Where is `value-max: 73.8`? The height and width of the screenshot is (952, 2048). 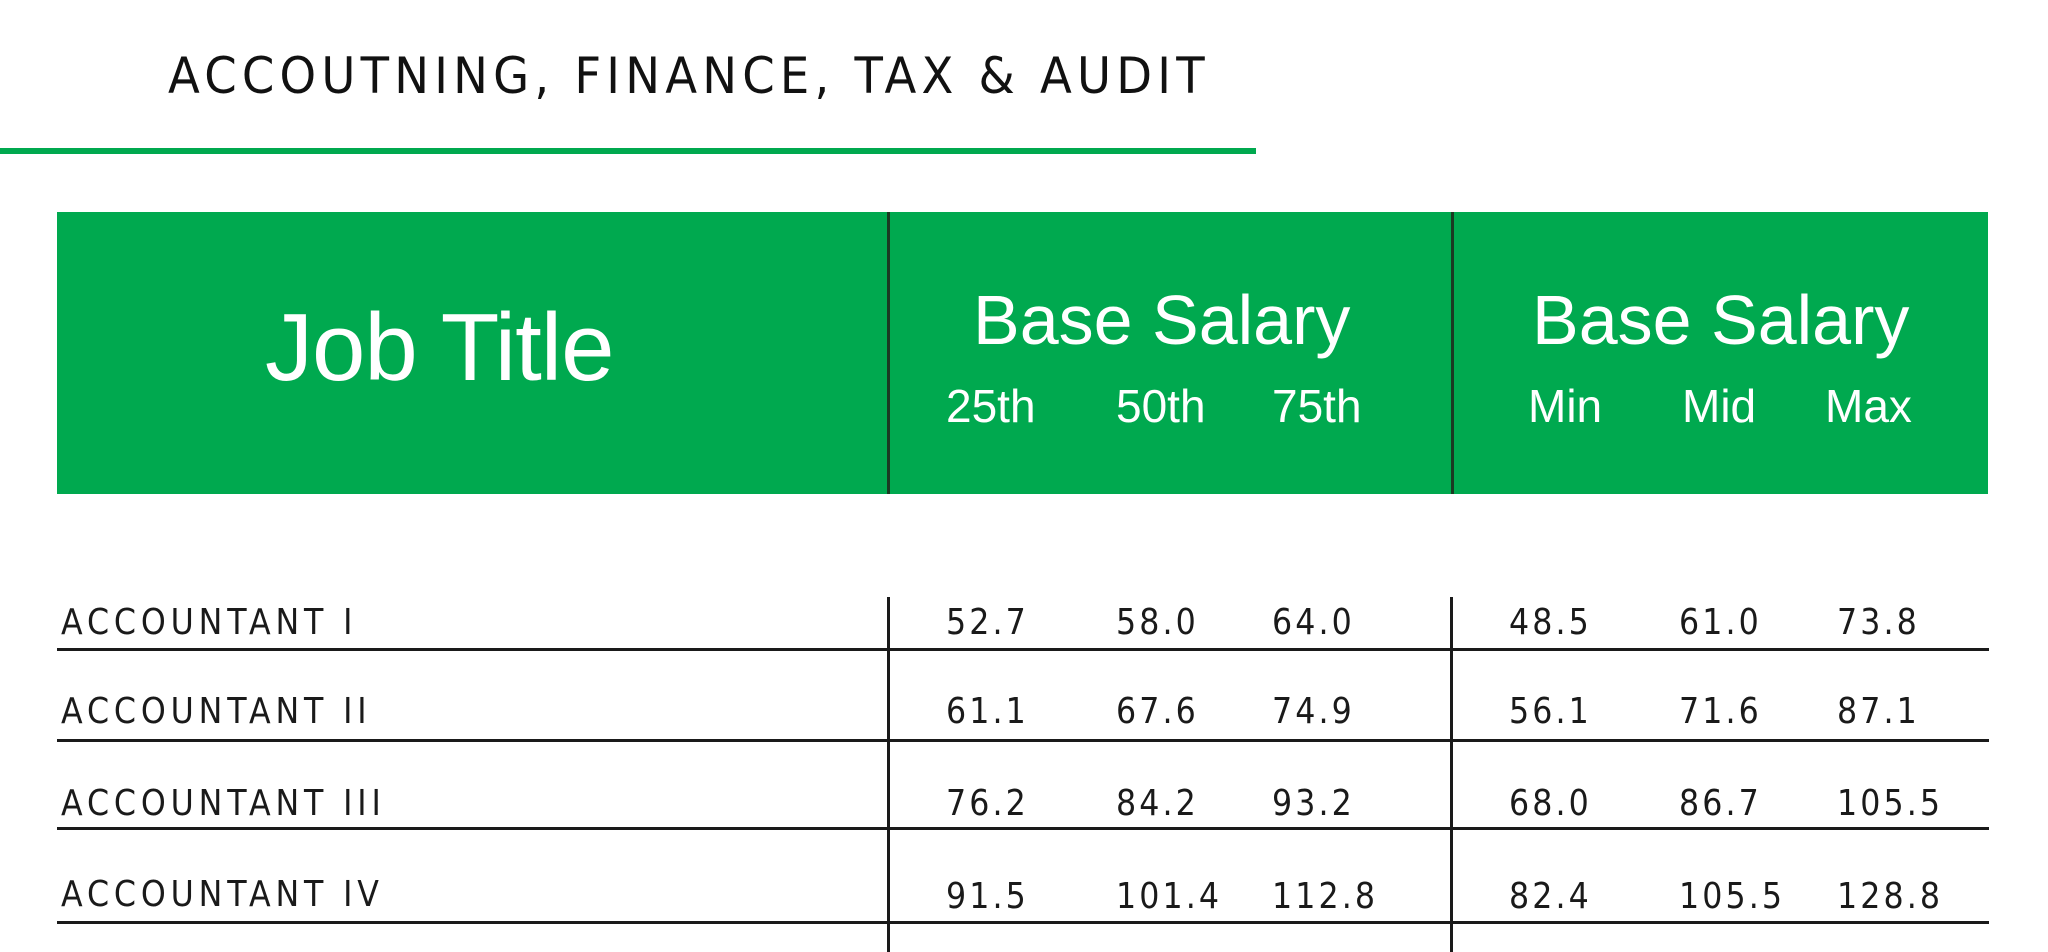
value-max: 73.8 is located at coordinates (1878, 622).